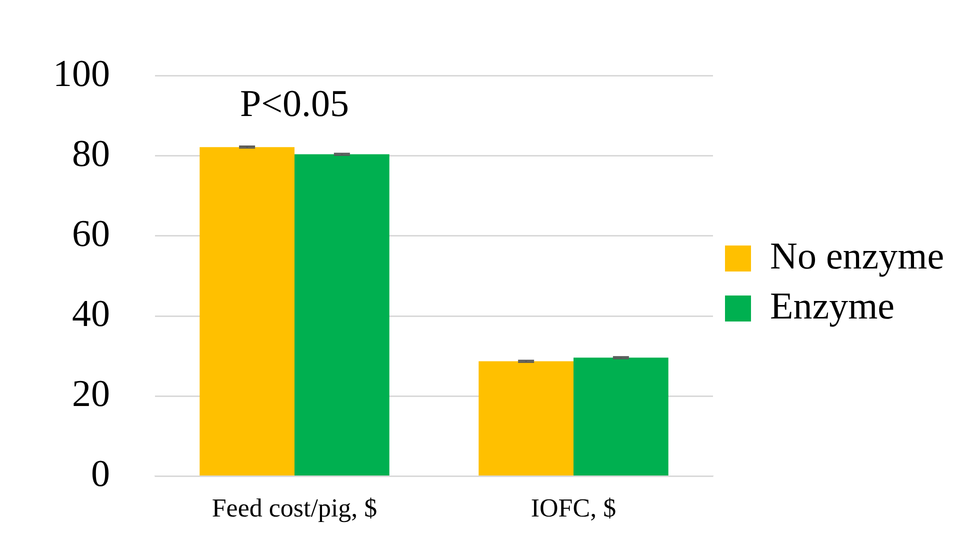  I want to click on y-tick-label: 20, so click(91, 394).